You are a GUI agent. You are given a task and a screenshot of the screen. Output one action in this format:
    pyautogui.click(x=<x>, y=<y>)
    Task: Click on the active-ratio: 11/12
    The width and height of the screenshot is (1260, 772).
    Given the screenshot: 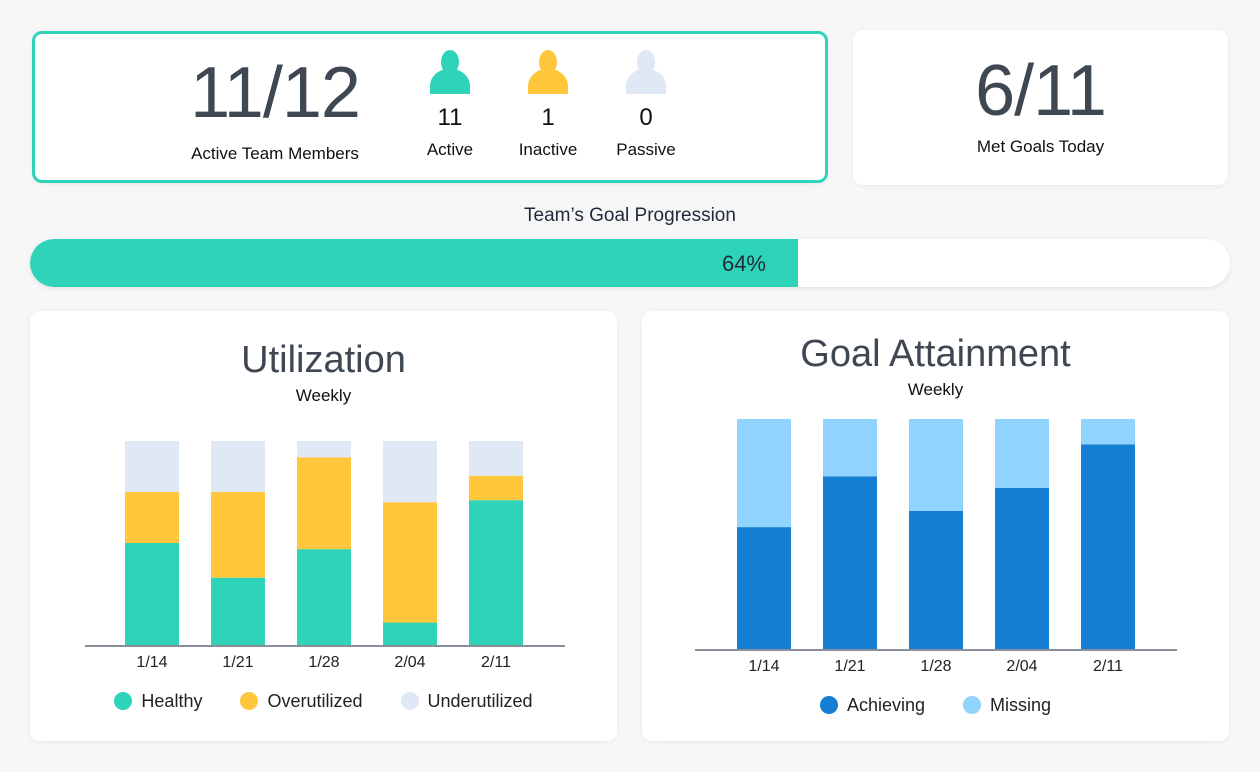 What is the action you would take?
    pyautogui.click(x=275, y=93)
    